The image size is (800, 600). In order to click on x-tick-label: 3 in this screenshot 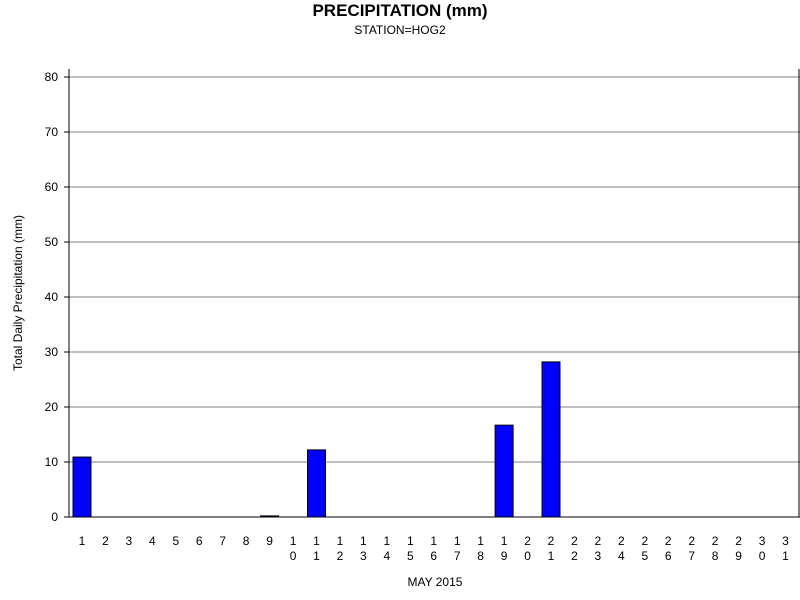, I will do `click(129, 541)`.